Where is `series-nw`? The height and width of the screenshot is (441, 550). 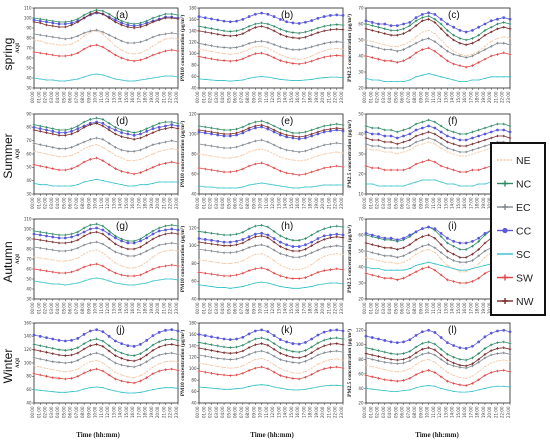
series-nw is located at coordinates (106, 20).